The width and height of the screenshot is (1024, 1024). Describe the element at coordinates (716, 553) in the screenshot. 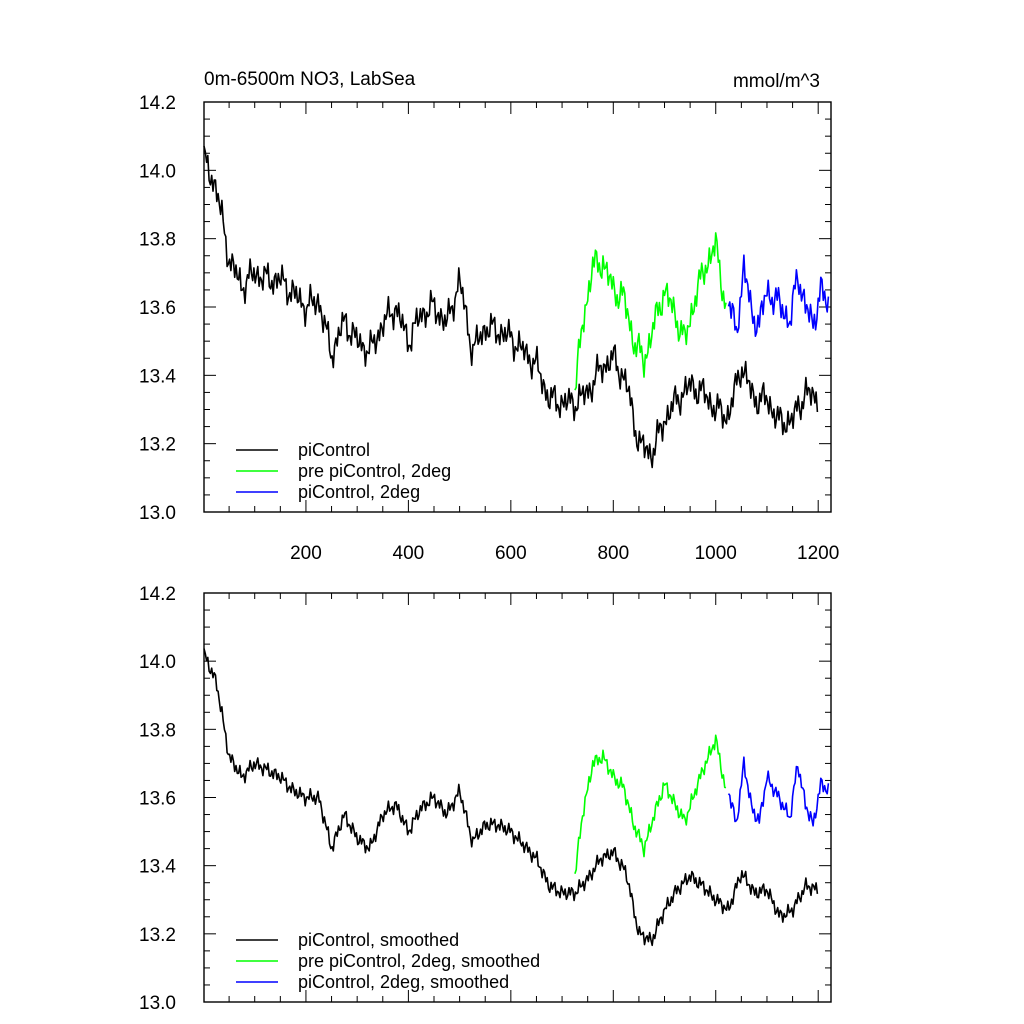

I see `x-tick-label: 1000` at that location.